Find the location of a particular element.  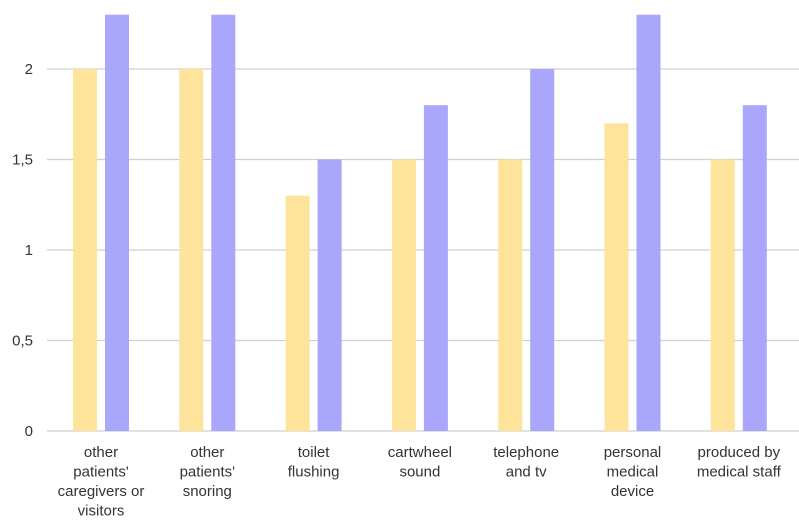

x-tick-label-line: device is located at coordinates (632, 491).